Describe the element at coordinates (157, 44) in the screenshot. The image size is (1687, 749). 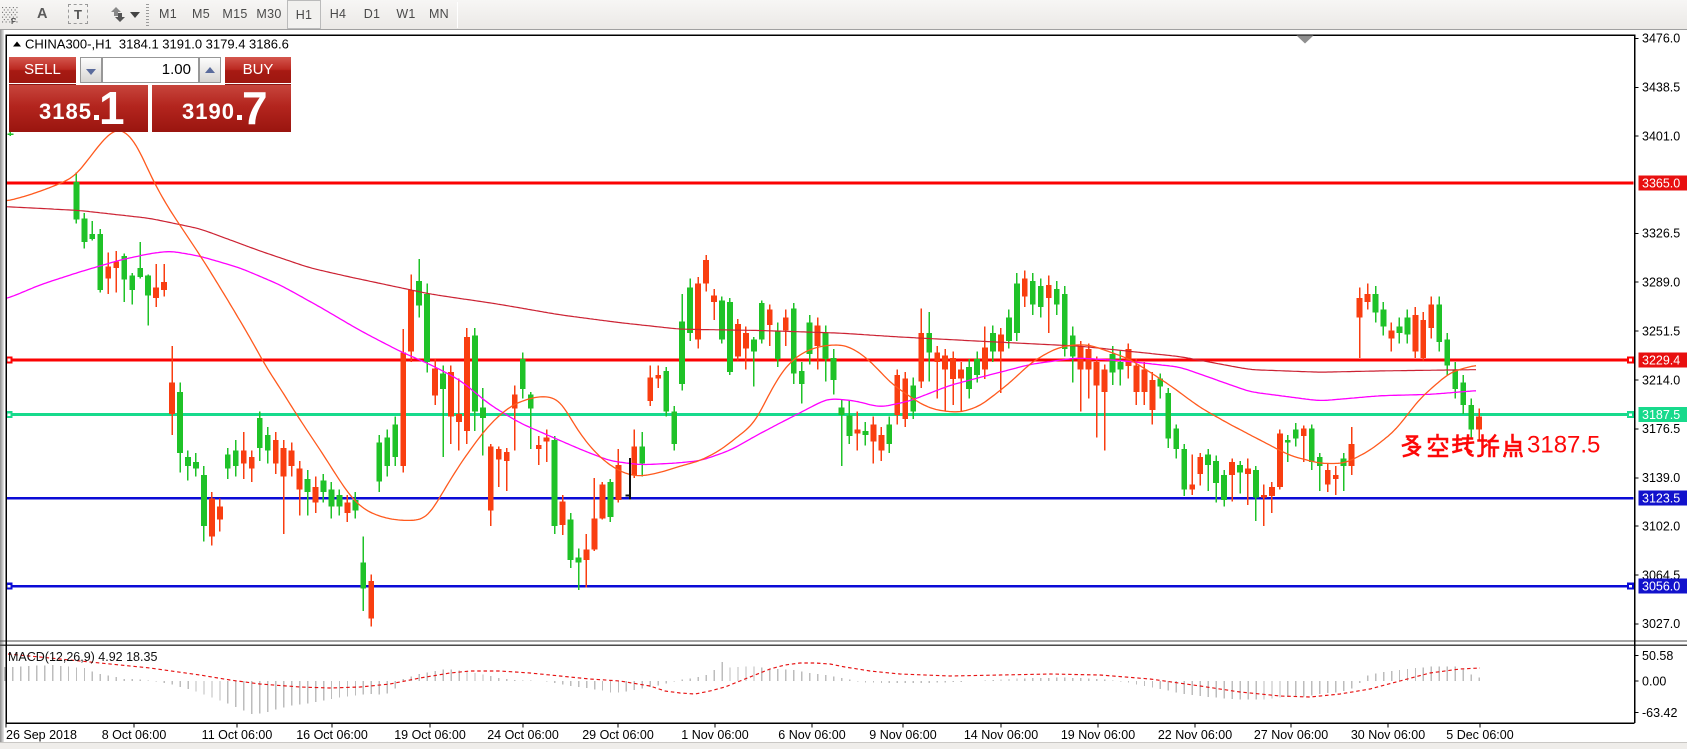
I see `svg-text:CHINA300-,H1 3184.1 3191.0 31: CHINA300-,H1 3184.1 3191.0 3179.4 3186.6` at that location.